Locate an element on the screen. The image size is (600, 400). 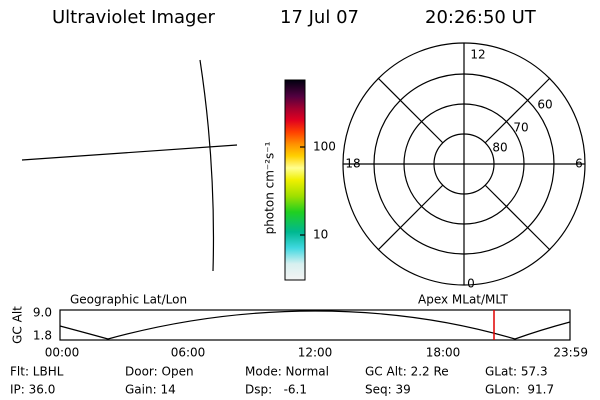
status-field: Dsp: -6.1 is located at coordinates (276, 390).